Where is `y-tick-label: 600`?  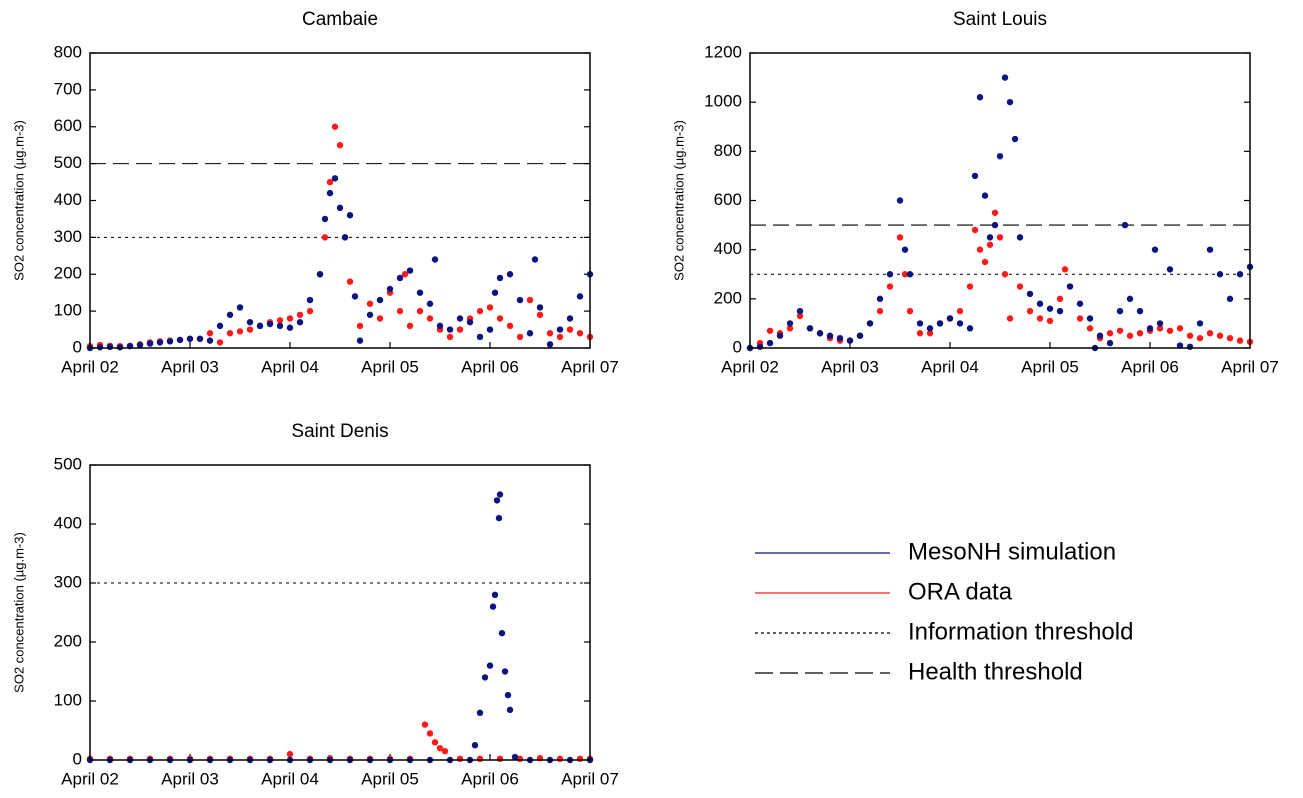 y-tick-label: 600 is located at coordinates (68, 125).